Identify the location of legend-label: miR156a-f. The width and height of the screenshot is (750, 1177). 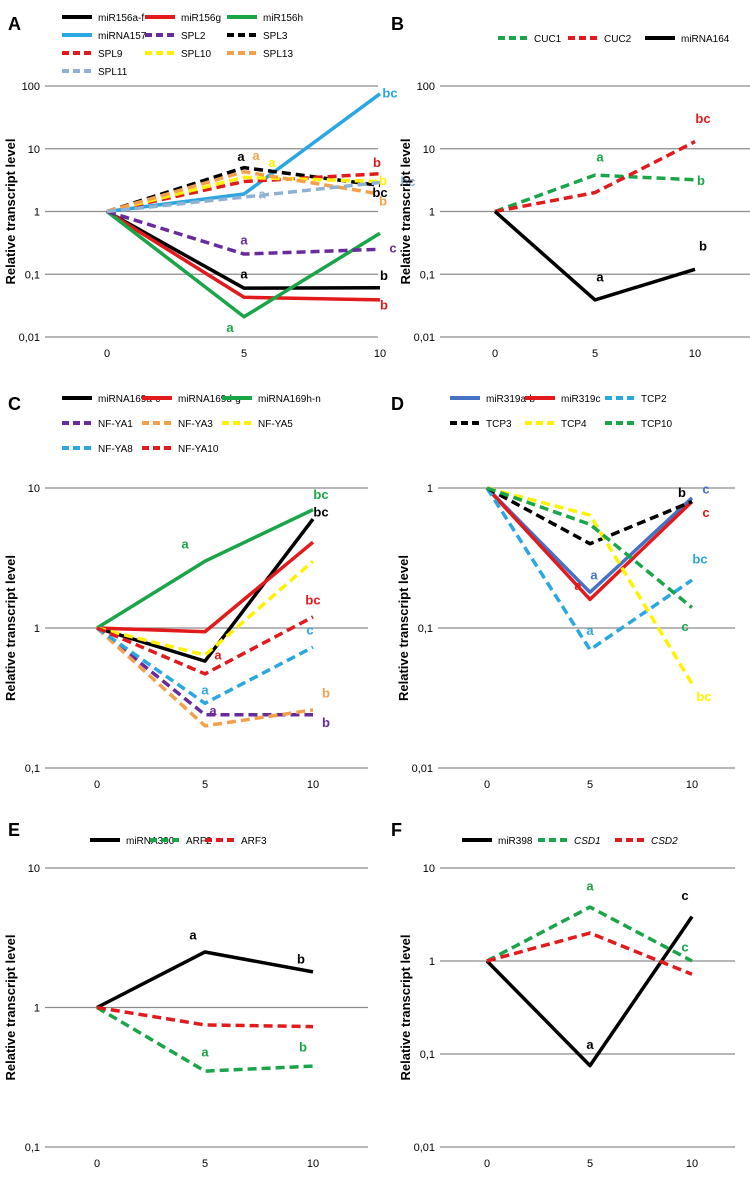
(121, 18).